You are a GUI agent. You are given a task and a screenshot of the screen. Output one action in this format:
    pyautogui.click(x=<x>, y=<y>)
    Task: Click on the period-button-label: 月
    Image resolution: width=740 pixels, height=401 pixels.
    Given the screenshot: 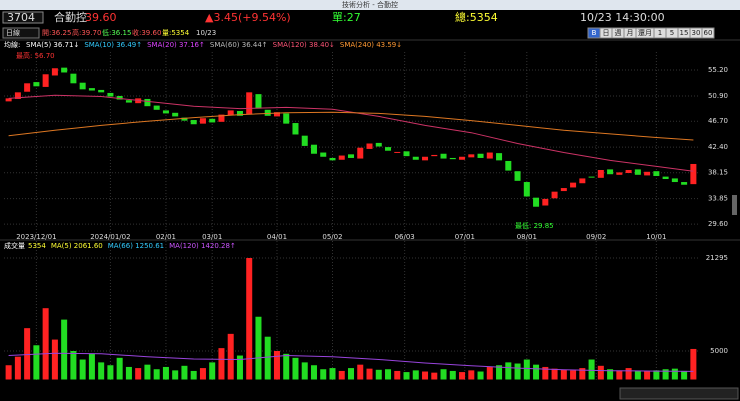 What is the action you would take?
    pyautogui.click(x=630, y=33)
    